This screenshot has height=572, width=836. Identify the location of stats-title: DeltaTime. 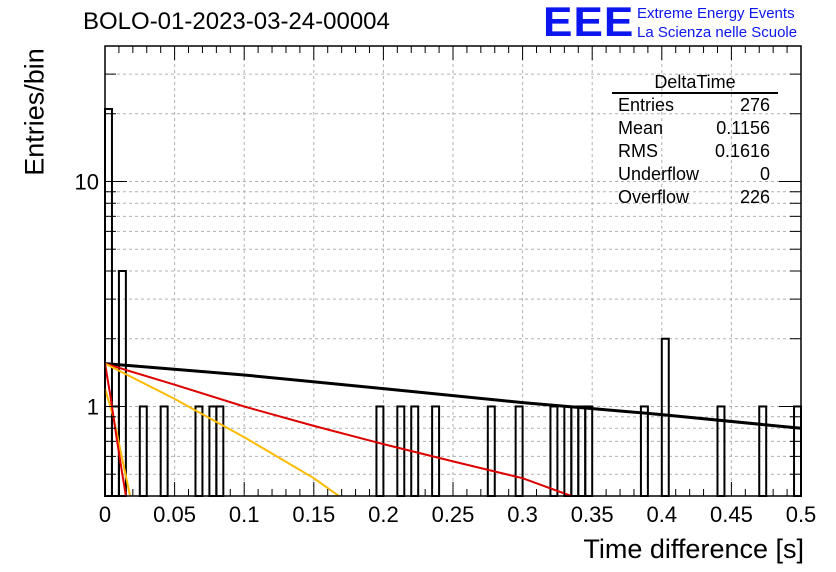
(695, 83).